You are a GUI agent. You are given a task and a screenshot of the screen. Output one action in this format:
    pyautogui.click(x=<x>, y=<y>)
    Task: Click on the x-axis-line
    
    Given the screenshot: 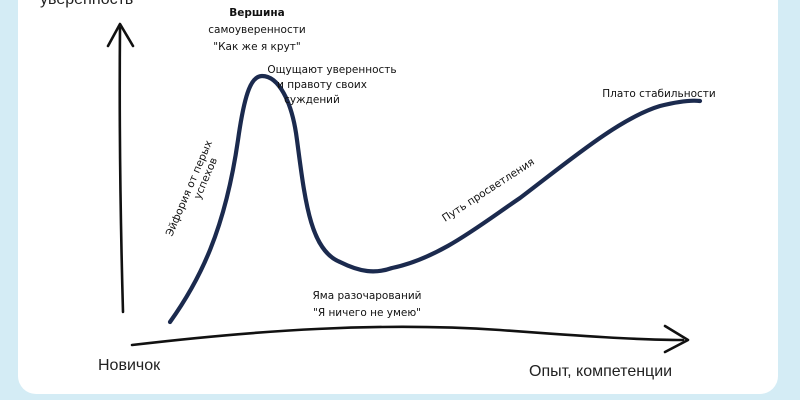 What is the action you would take?
    pyautogui.click(x=407, y=336)
    